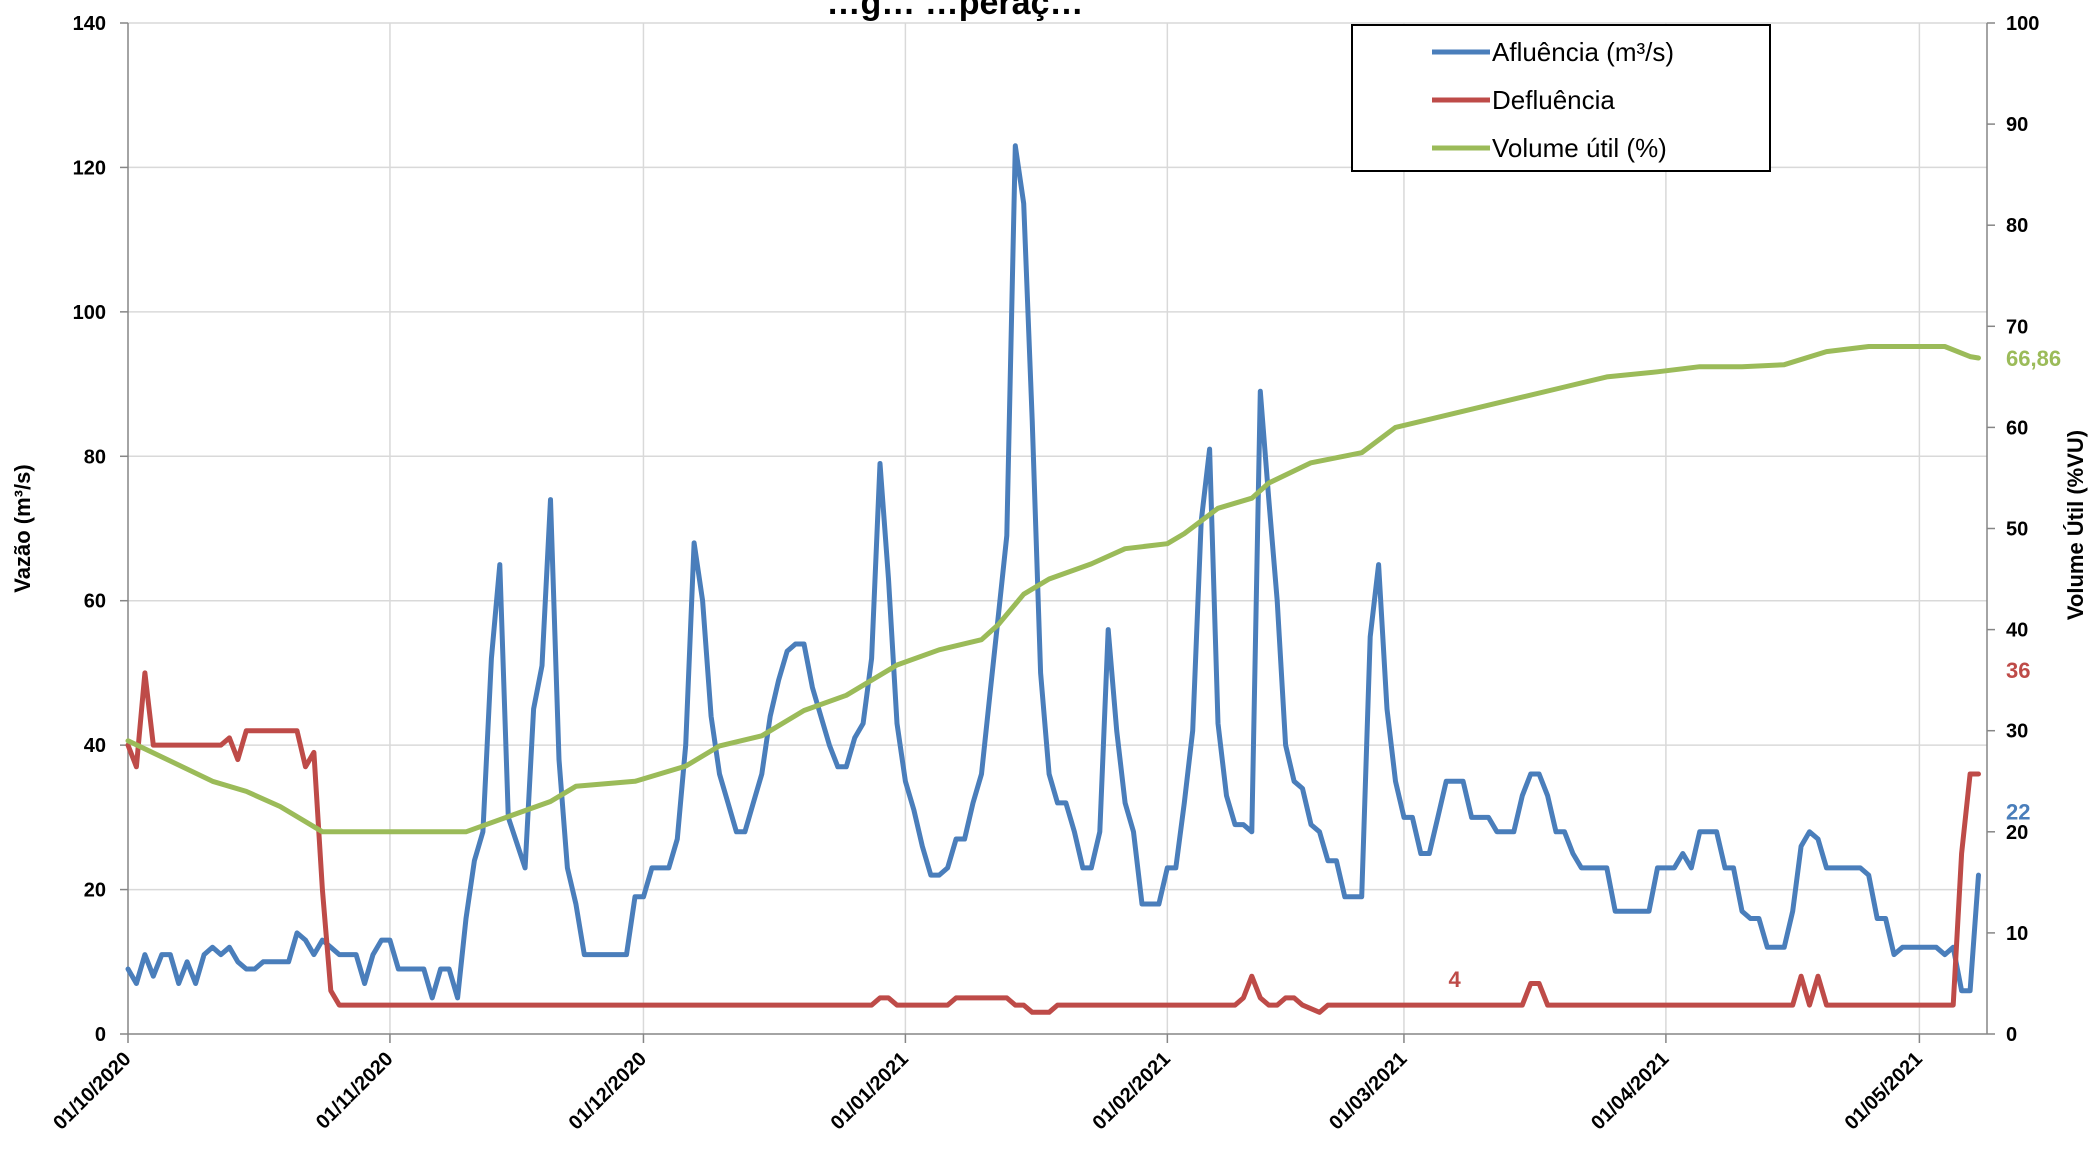 The image size is (2099, 1171). I want to click on x-tick-label: 01/11/2020, so click(355, 1091).